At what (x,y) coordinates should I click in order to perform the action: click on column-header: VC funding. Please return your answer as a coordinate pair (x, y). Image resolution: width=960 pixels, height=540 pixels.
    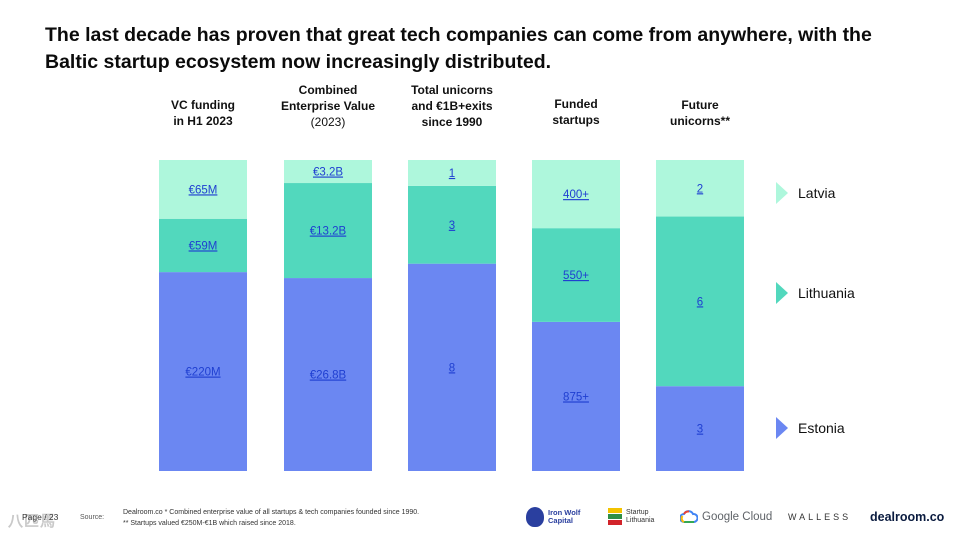
    Looking at the image, I should click on (203, 105).